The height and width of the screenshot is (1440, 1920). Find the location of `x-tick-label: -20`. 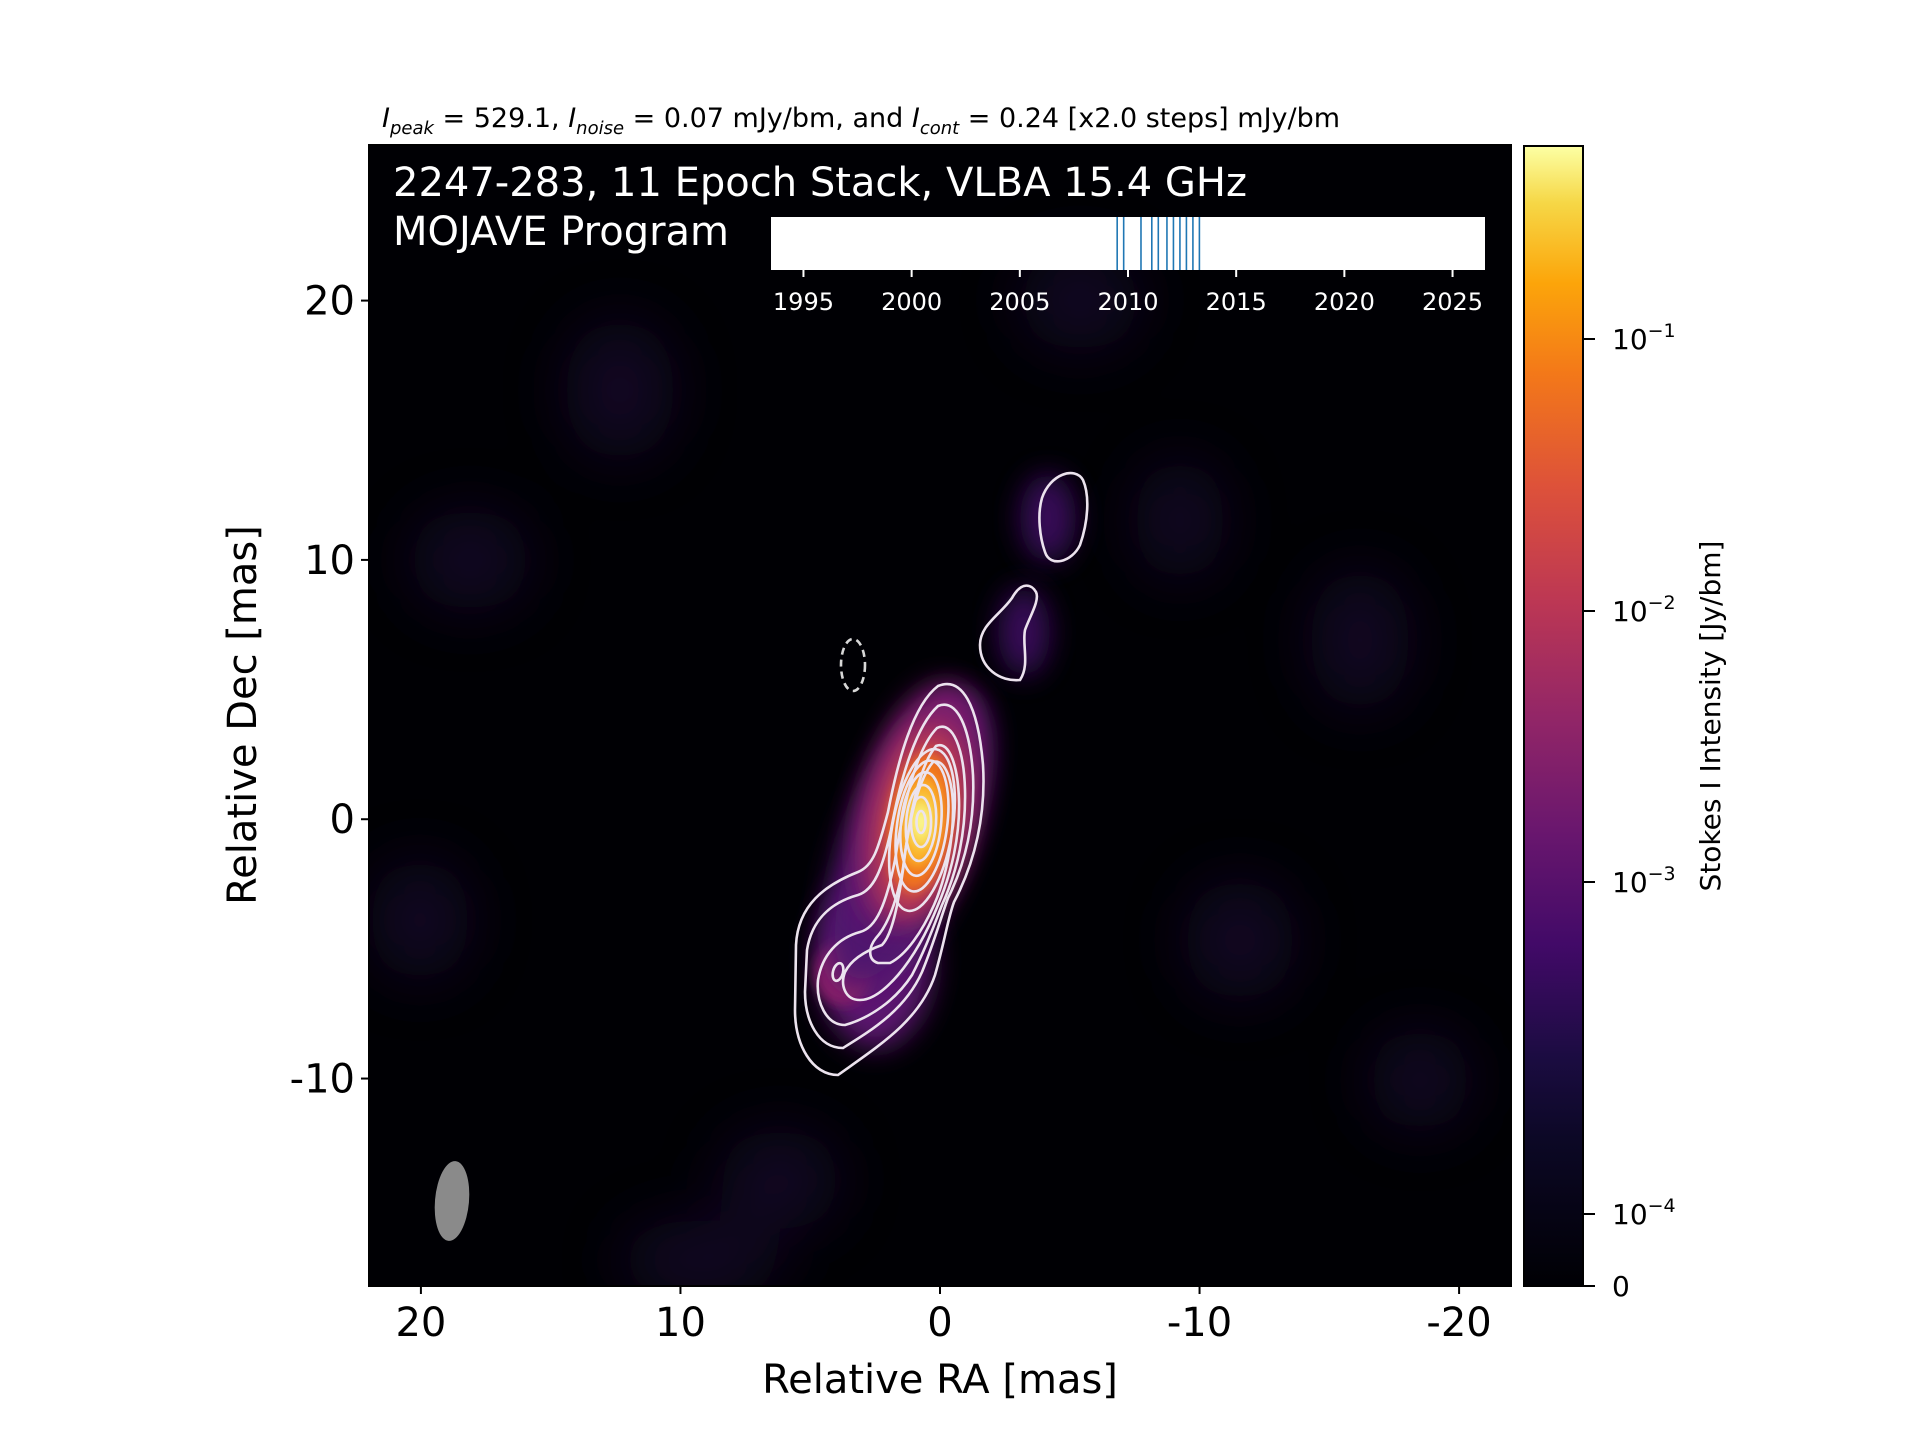

x-tick-label: -20 is located at coordinates (1458, 1323).